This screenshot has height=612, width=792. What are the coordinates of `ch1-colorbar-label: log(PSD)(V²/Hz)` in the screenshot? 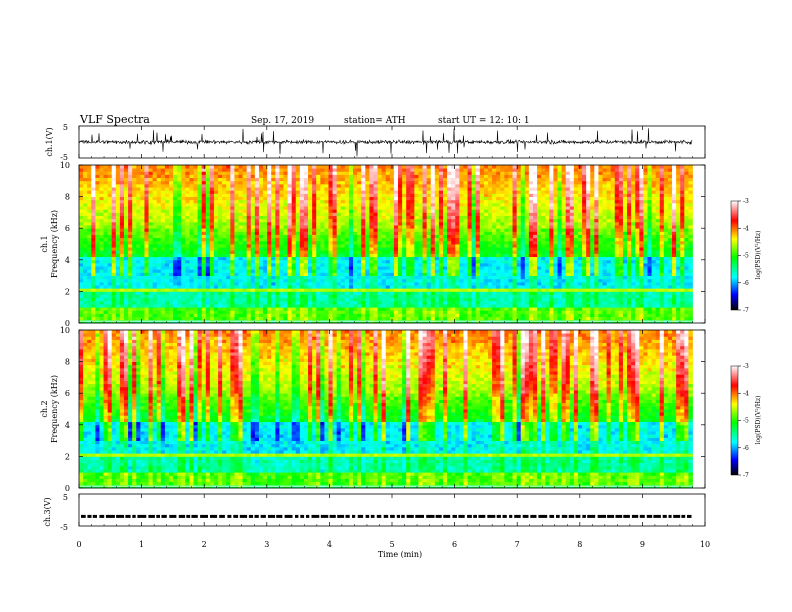 It's located at (758, 255).